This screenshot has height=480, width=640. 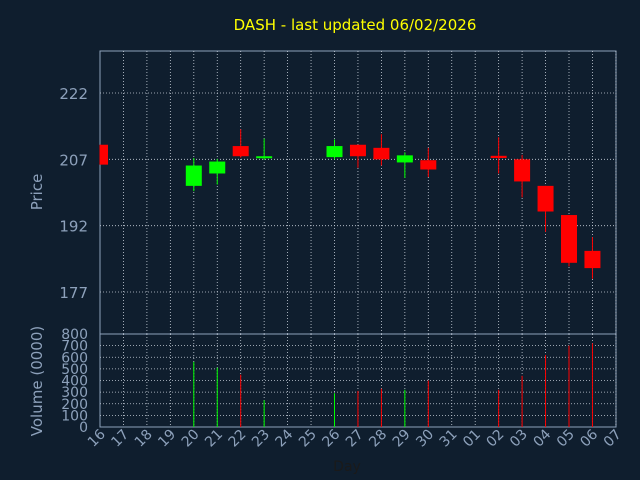 What do you see at coordinates (73, 227) in the screenshot?
I see `price-tick-label: 192` at bounding box center [73, 227].